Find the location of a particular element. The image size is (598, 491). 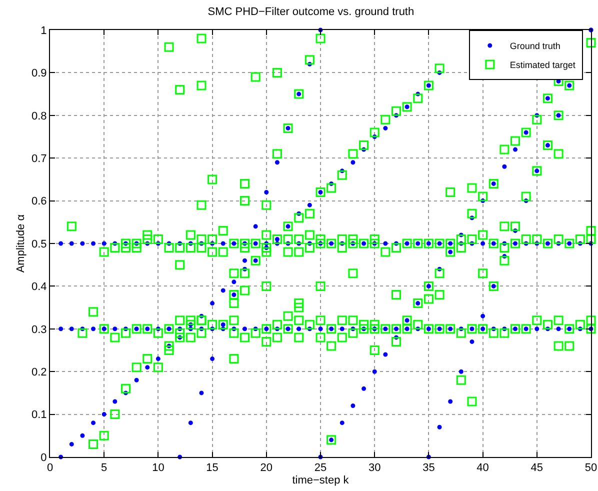

y-tick-label: 0.6 is located at coordinates (39, 202).